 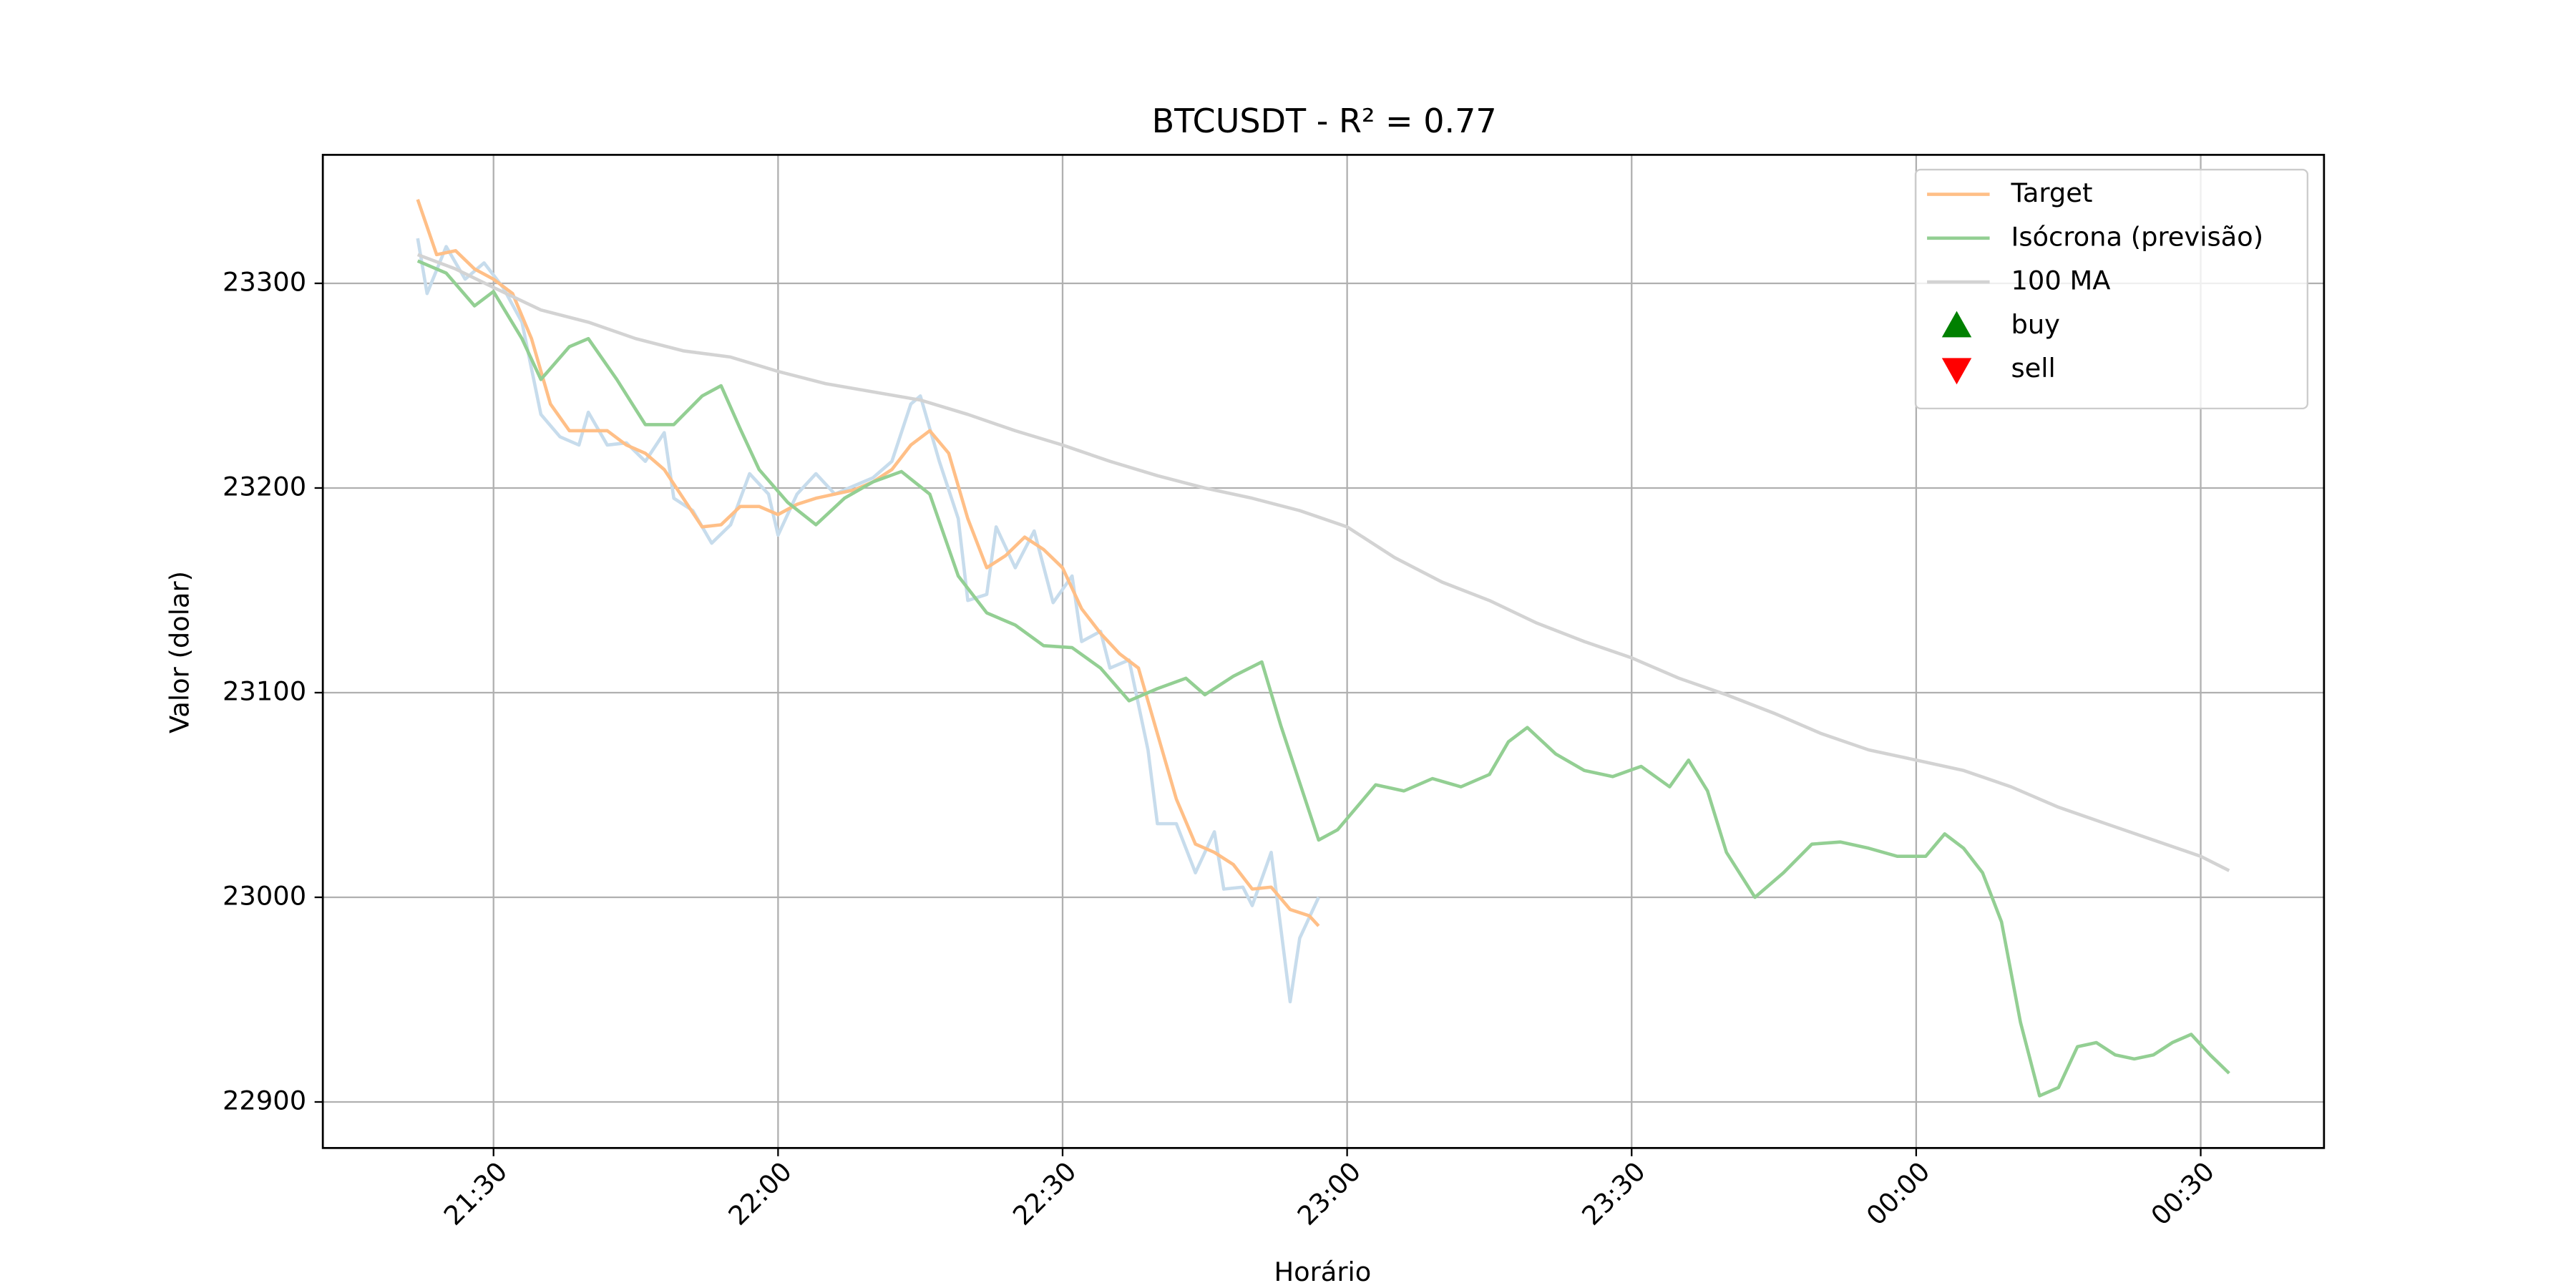 What do you see at coordinates (1324, 121) in the screenshot?
I see `chart-title: BTCUSDT - R² = 0.77` at bounding box center [1324, 121].